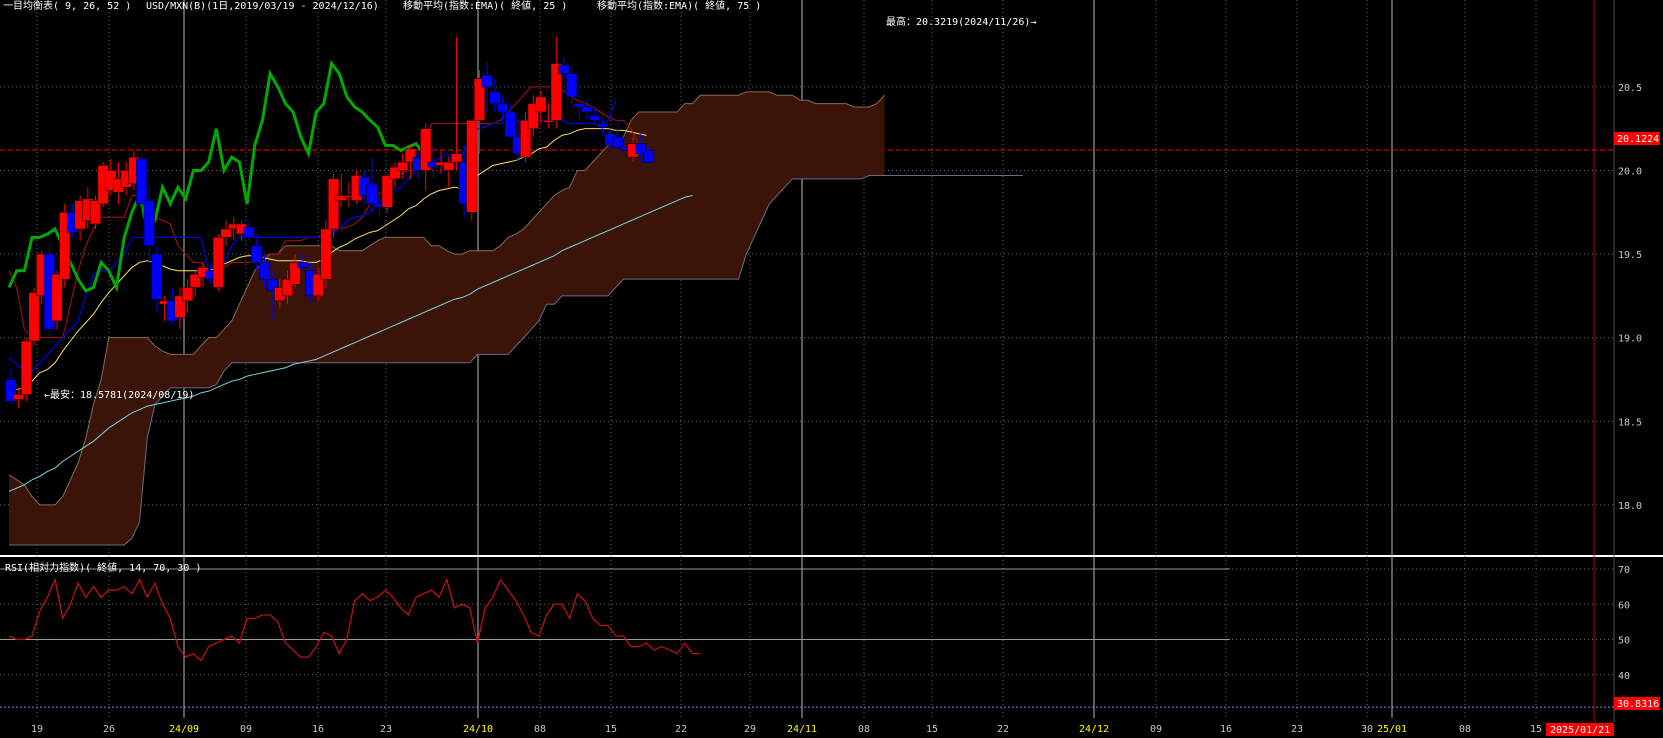 The width and height of the screenshot is (1663, 738). What do you see at coordinates (109, 729) in the screenshot?
I see `x-tick-label: 26` at bounding box center [109, 729].